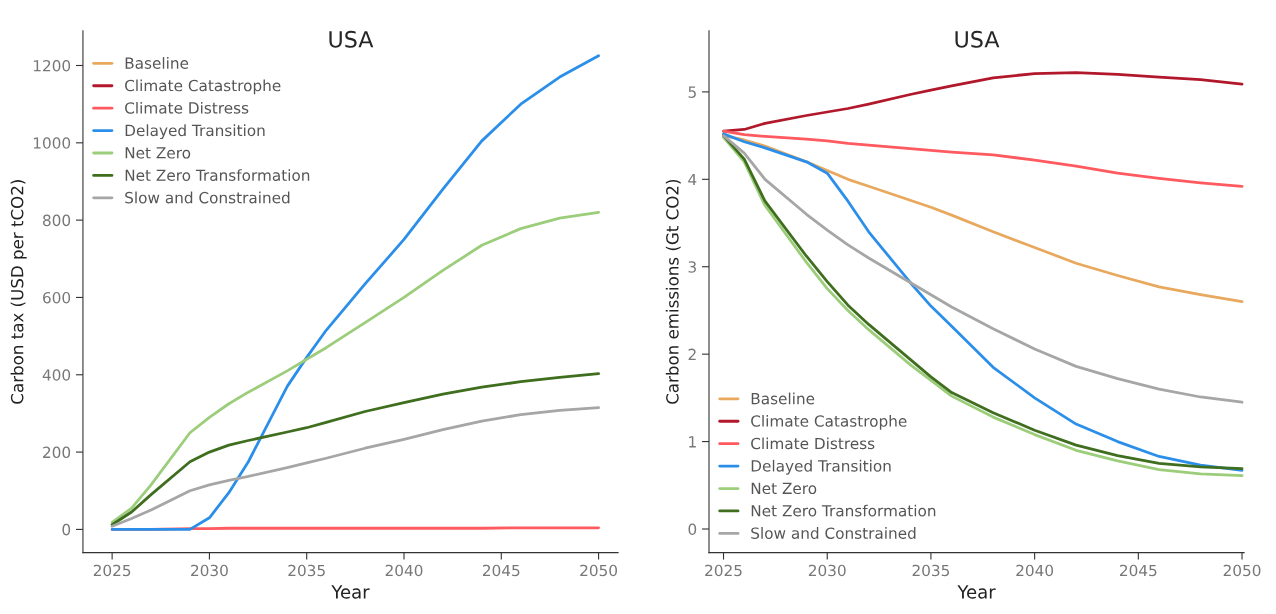 The height and width of the screenshot is (614, 1276). What do you see at coordinates (52, 65) in the screenshot?
I see `y-tick-label: 1200` at bounding box center [52, 65].